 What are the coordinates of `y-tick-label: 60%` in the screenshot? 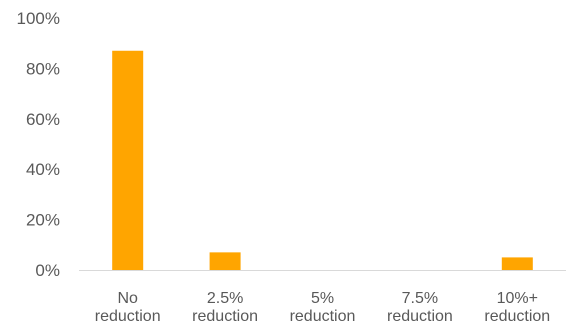 It's located at (43, 119).